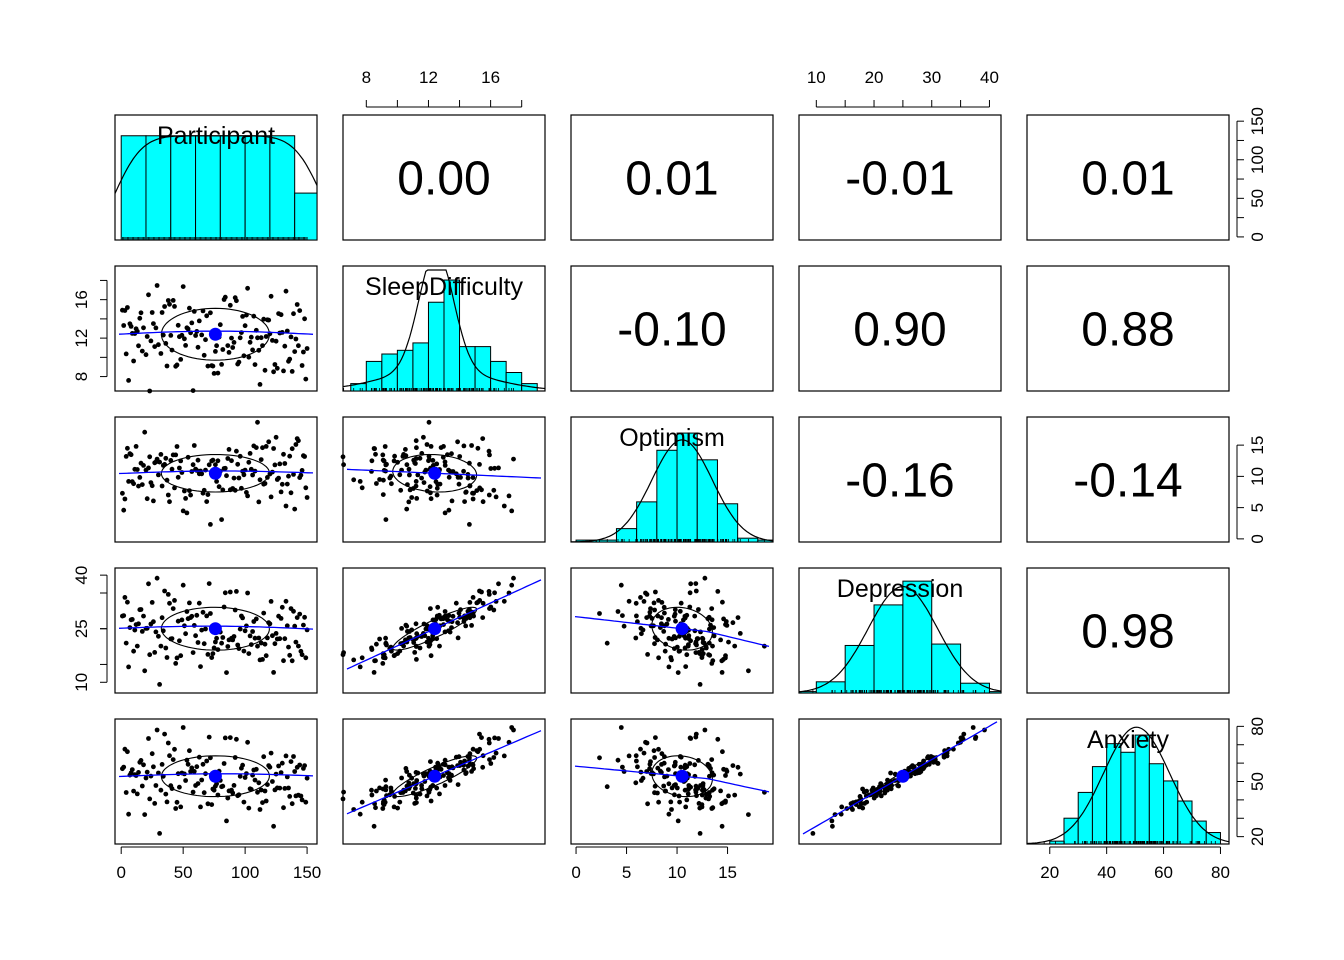 This screenshot has width=1344, height=960. What do you see at coordinates (900, 589) in the screenshot?
I see `variable-label-Depression: Depression` at bounding box center [900, 589].